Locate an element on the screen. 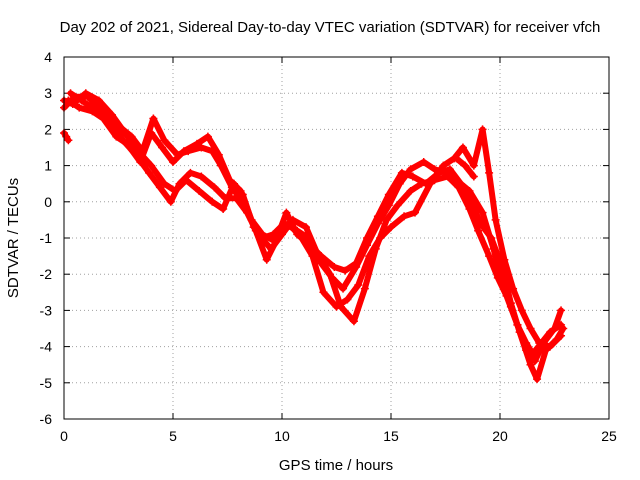 The image size is (640, 480). x-axis-title: GPS time / hours is located at coordinates (336, 465).